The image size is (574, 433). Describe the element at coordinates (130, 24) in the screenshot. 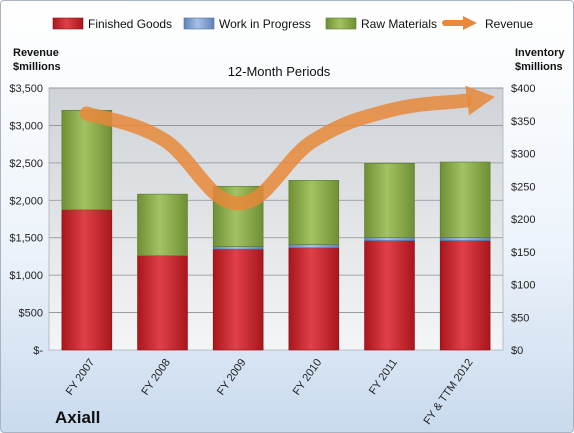

I see `legend-label-finished-goods: Finished Goods` at that location.